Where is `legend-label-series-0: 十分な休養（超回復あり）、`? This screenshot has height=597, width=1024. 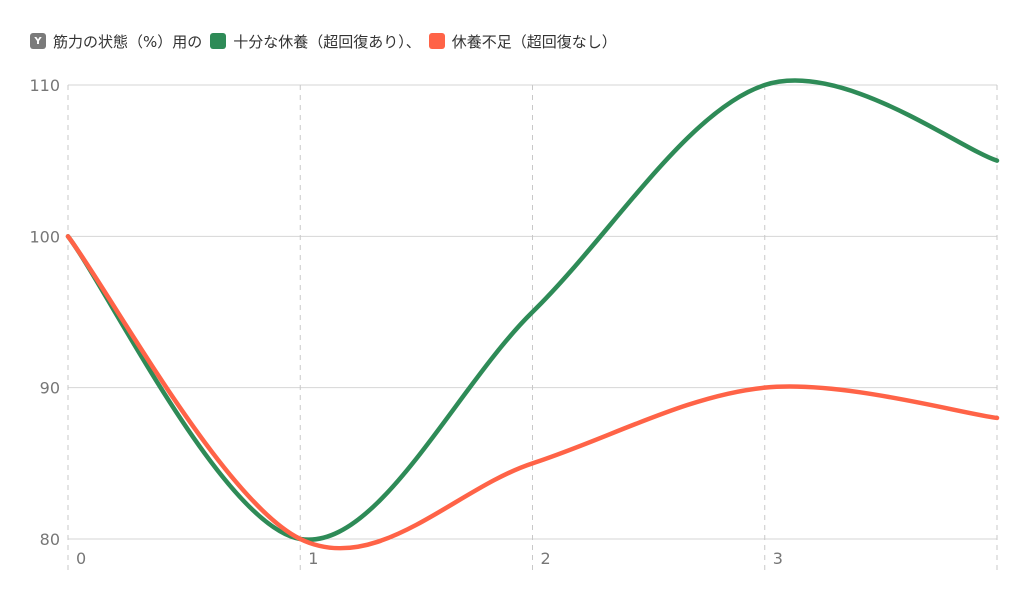 legend-label-series-0: 十分な休養（超回復あり）、 is located at coordinates (327, 41).